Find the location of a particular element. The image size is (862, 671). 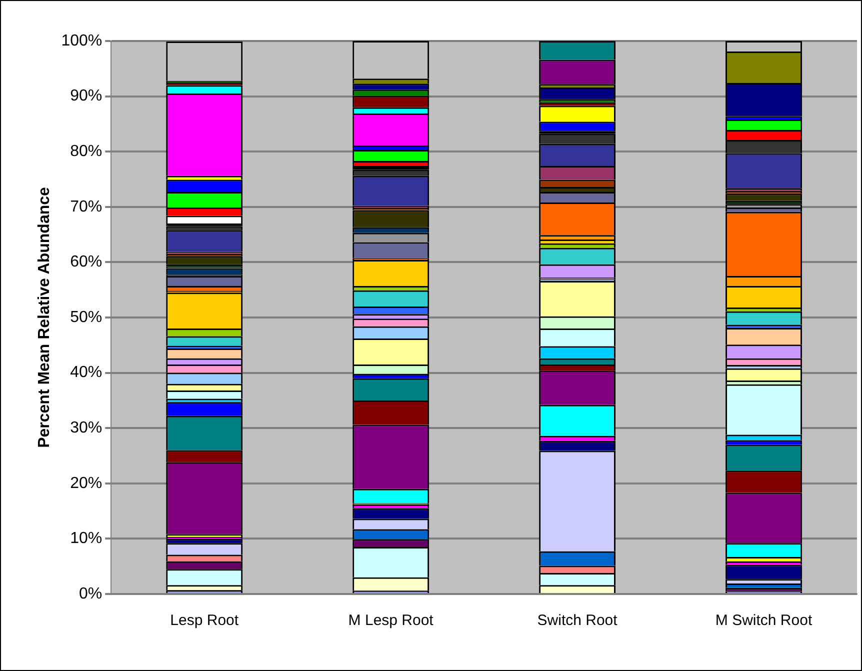

x-tick-label: Lesp Root is located at coordinates (205, 621).